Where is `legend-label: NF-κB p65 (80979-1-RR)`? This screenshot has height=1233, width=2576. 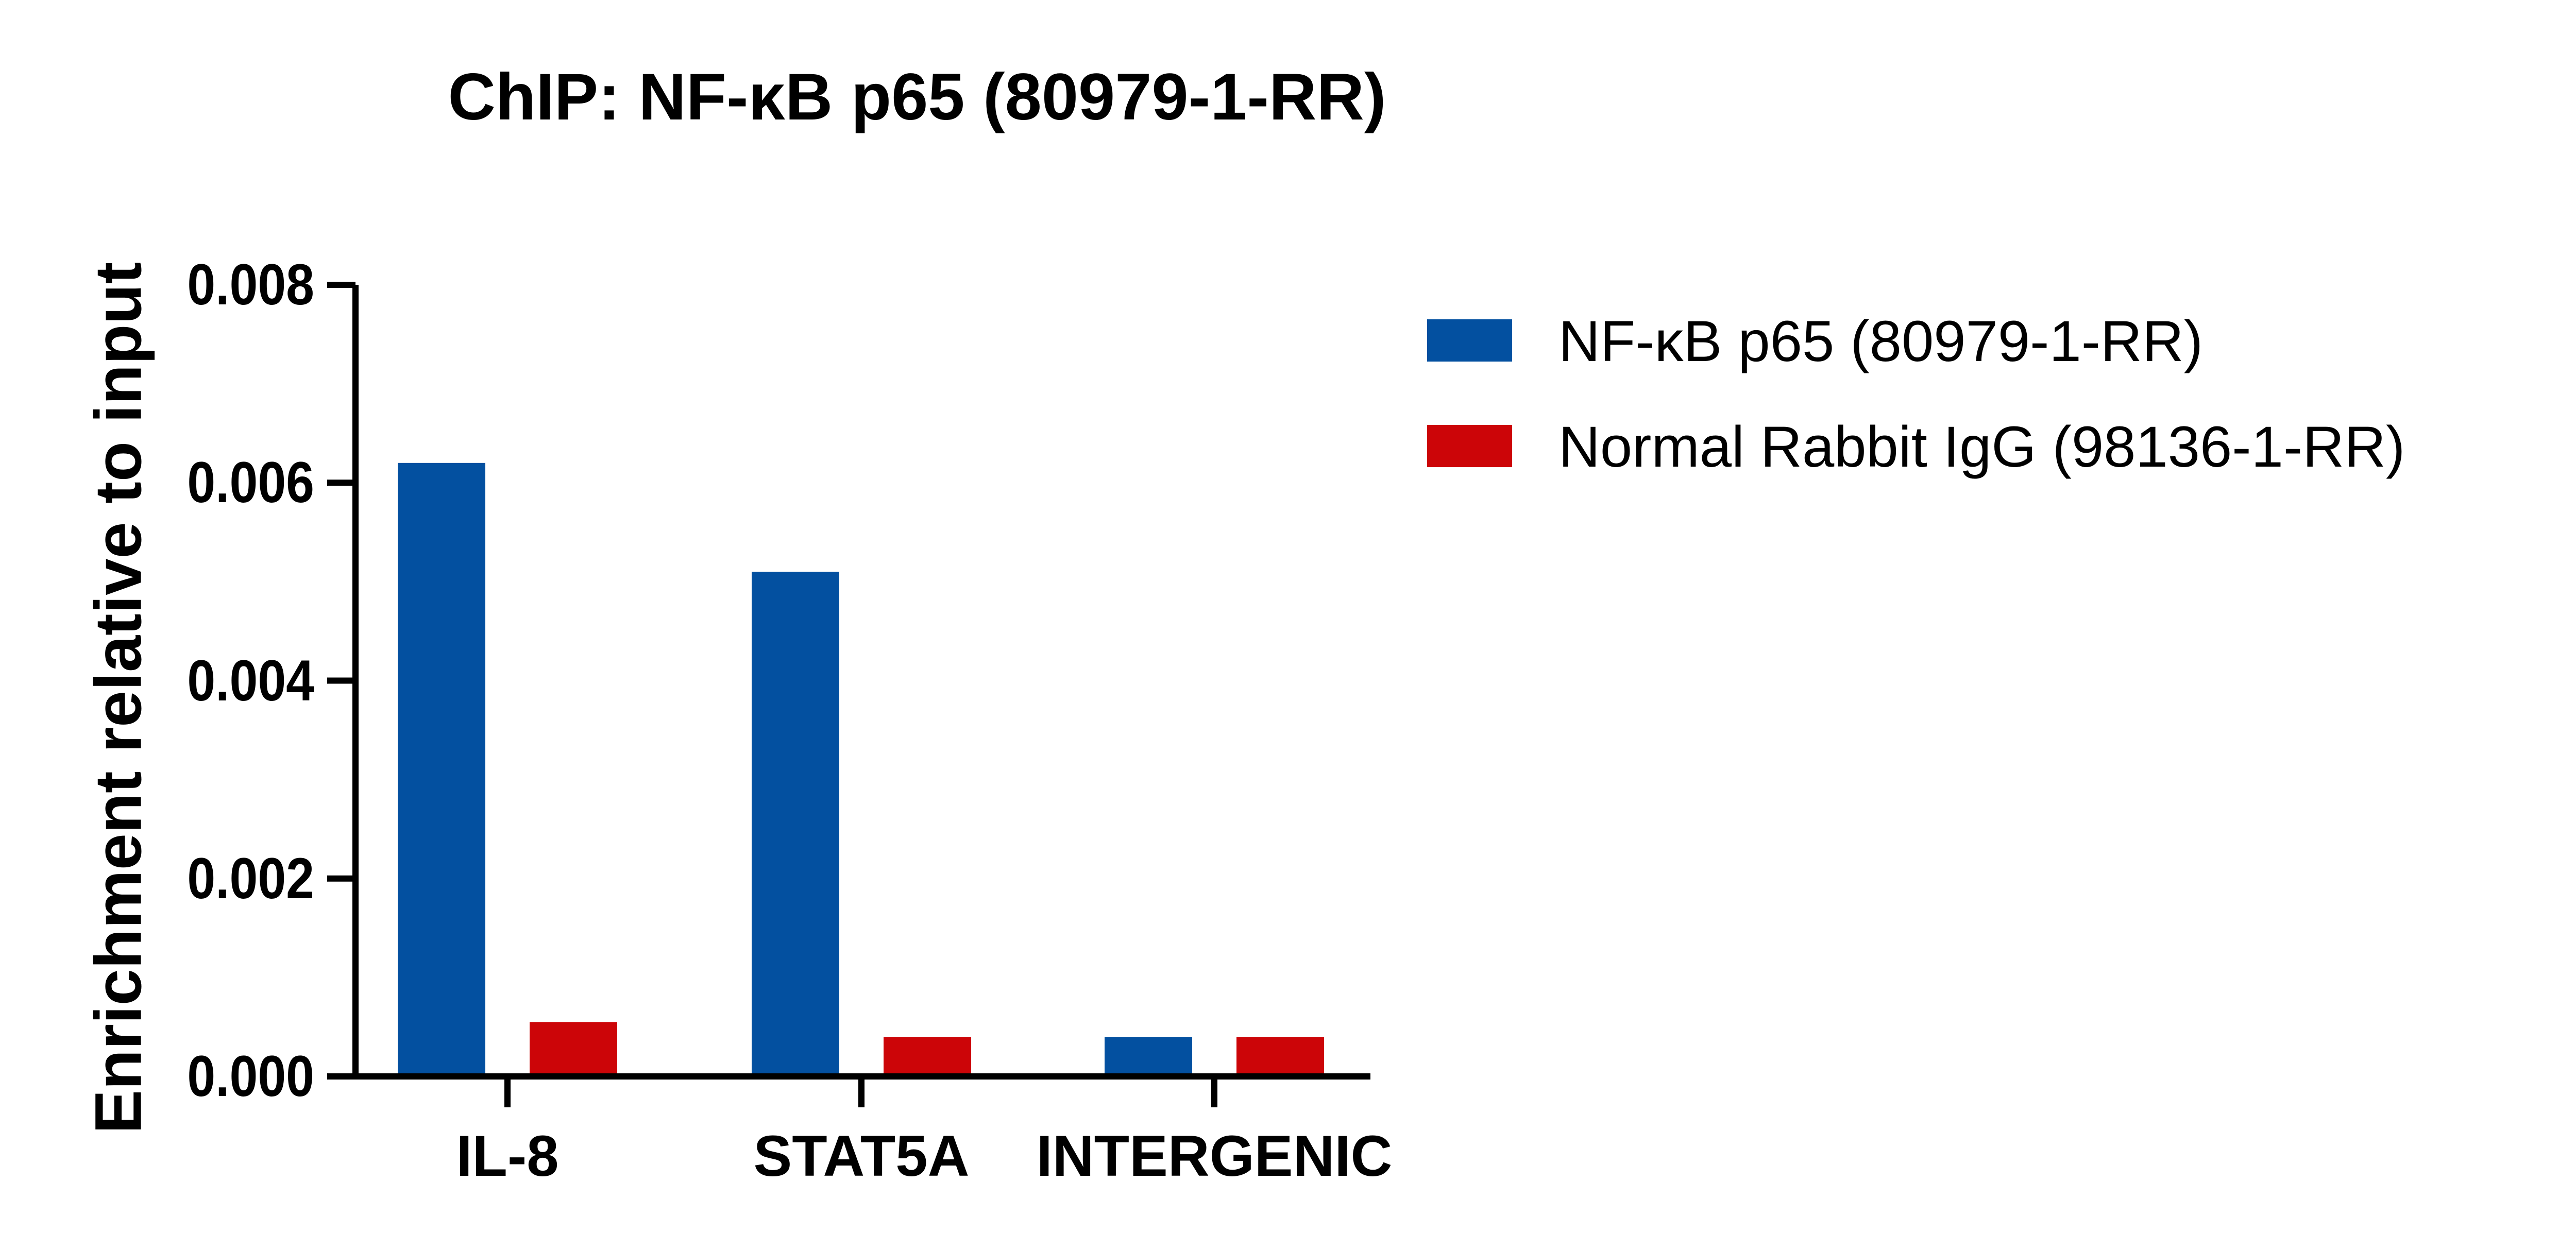
legend-label: NF-κB p65 (80979-1-RR) is located at coordinates (1881, 341).